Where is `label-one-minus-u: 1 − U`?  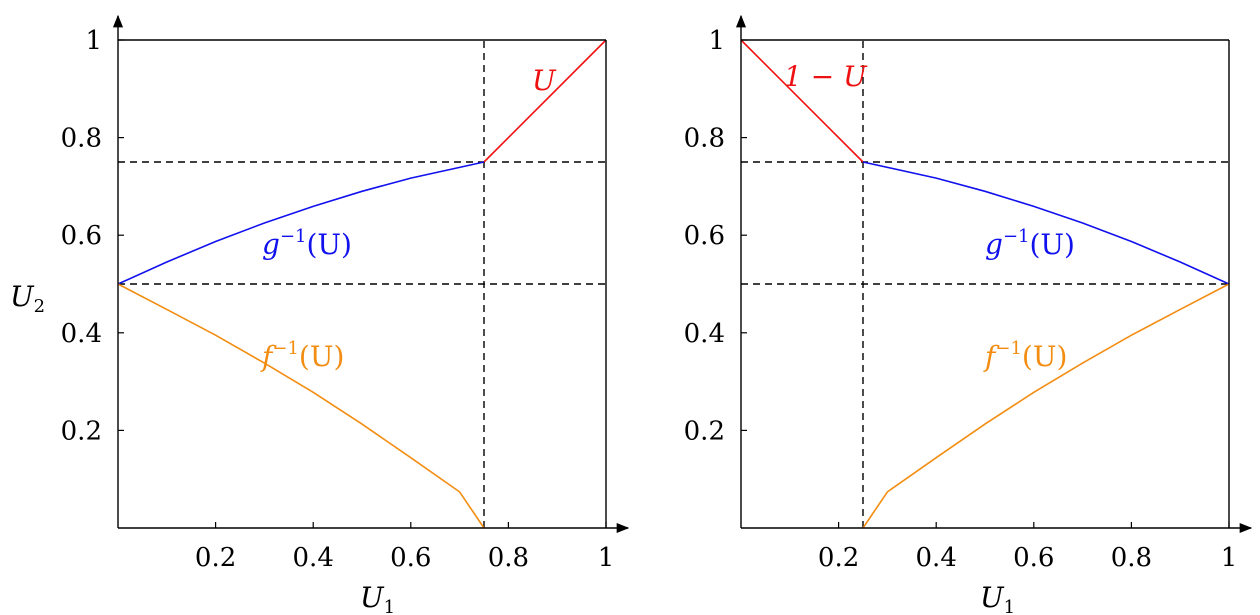
label-one-minus-u: 1 − U is located at coordinates (826, 76).